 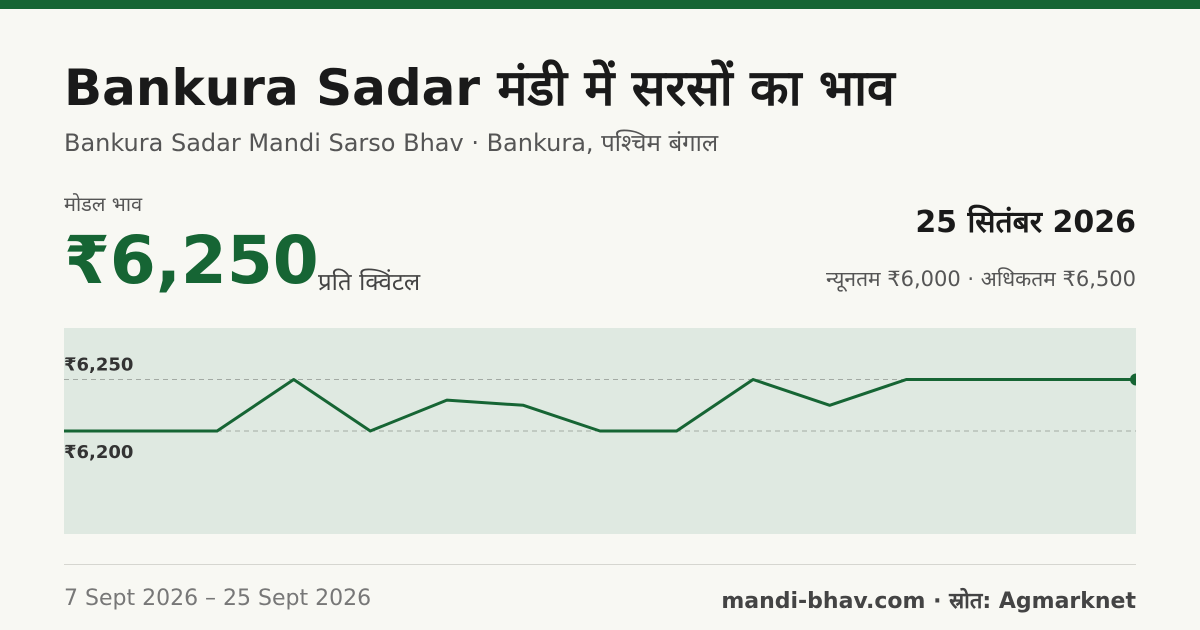 I want to click on reference-line-label: ₹6,250, so click(x=98, y=365).